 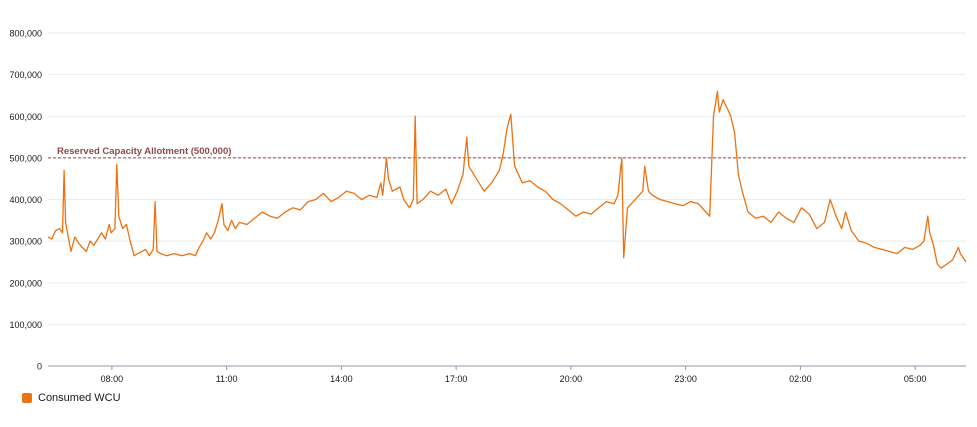 What do you see at coordinates (27, 398) in the screenshot?
I see `legend-swatch-consumed-wcu` at bounding box center [27, 398].